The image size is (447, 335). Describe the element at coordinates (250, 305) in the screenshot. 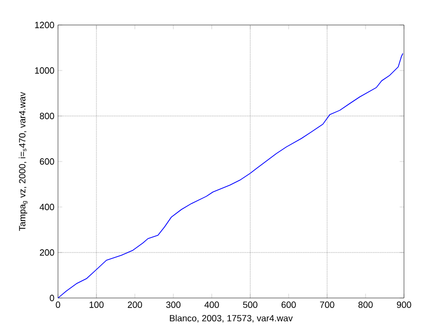

I see `x-tick-label: 500` at that location.